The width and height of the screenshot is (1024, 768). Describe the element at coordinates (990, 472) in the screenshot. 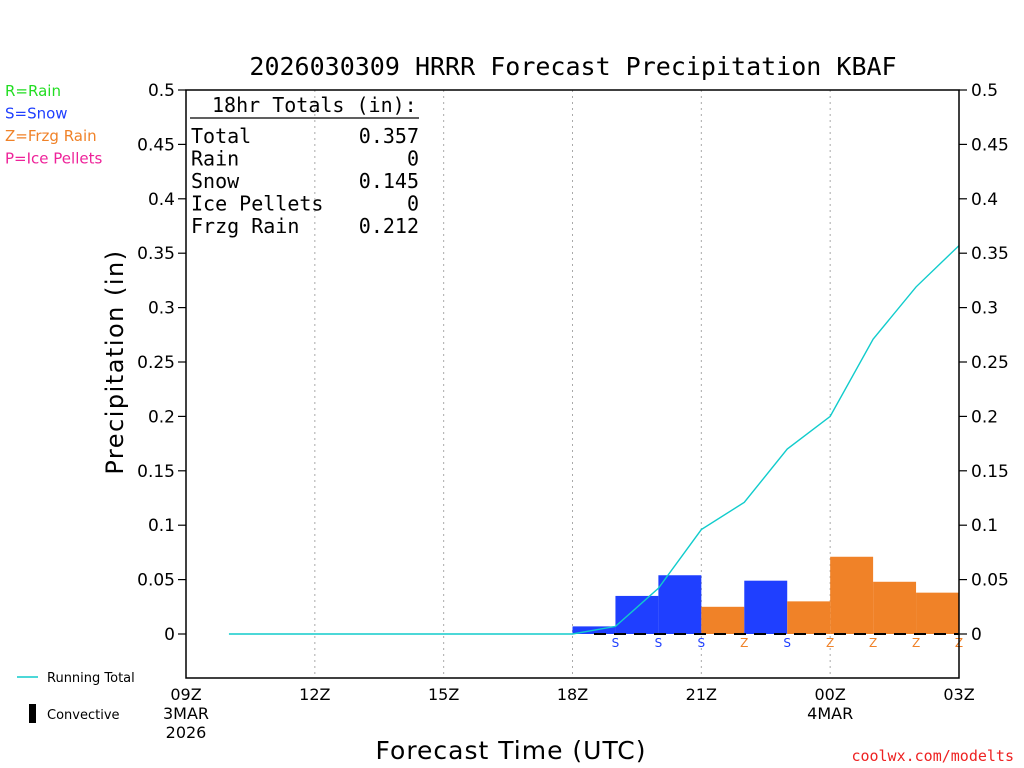

I see `y-tick-label-right: 0.15` at that location.